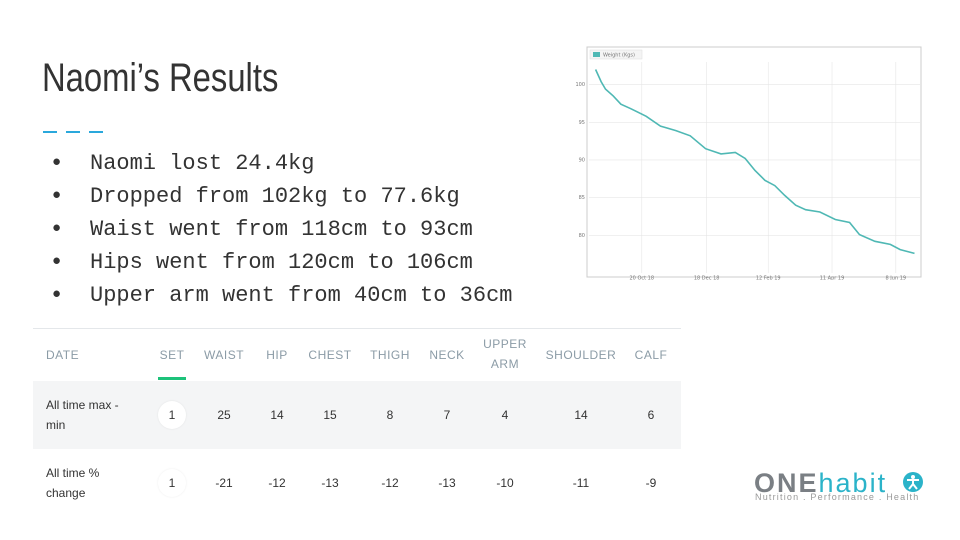 This screenshot has width=960, height=540. I want to click on logo: ONEhabit, so click(820, 483).